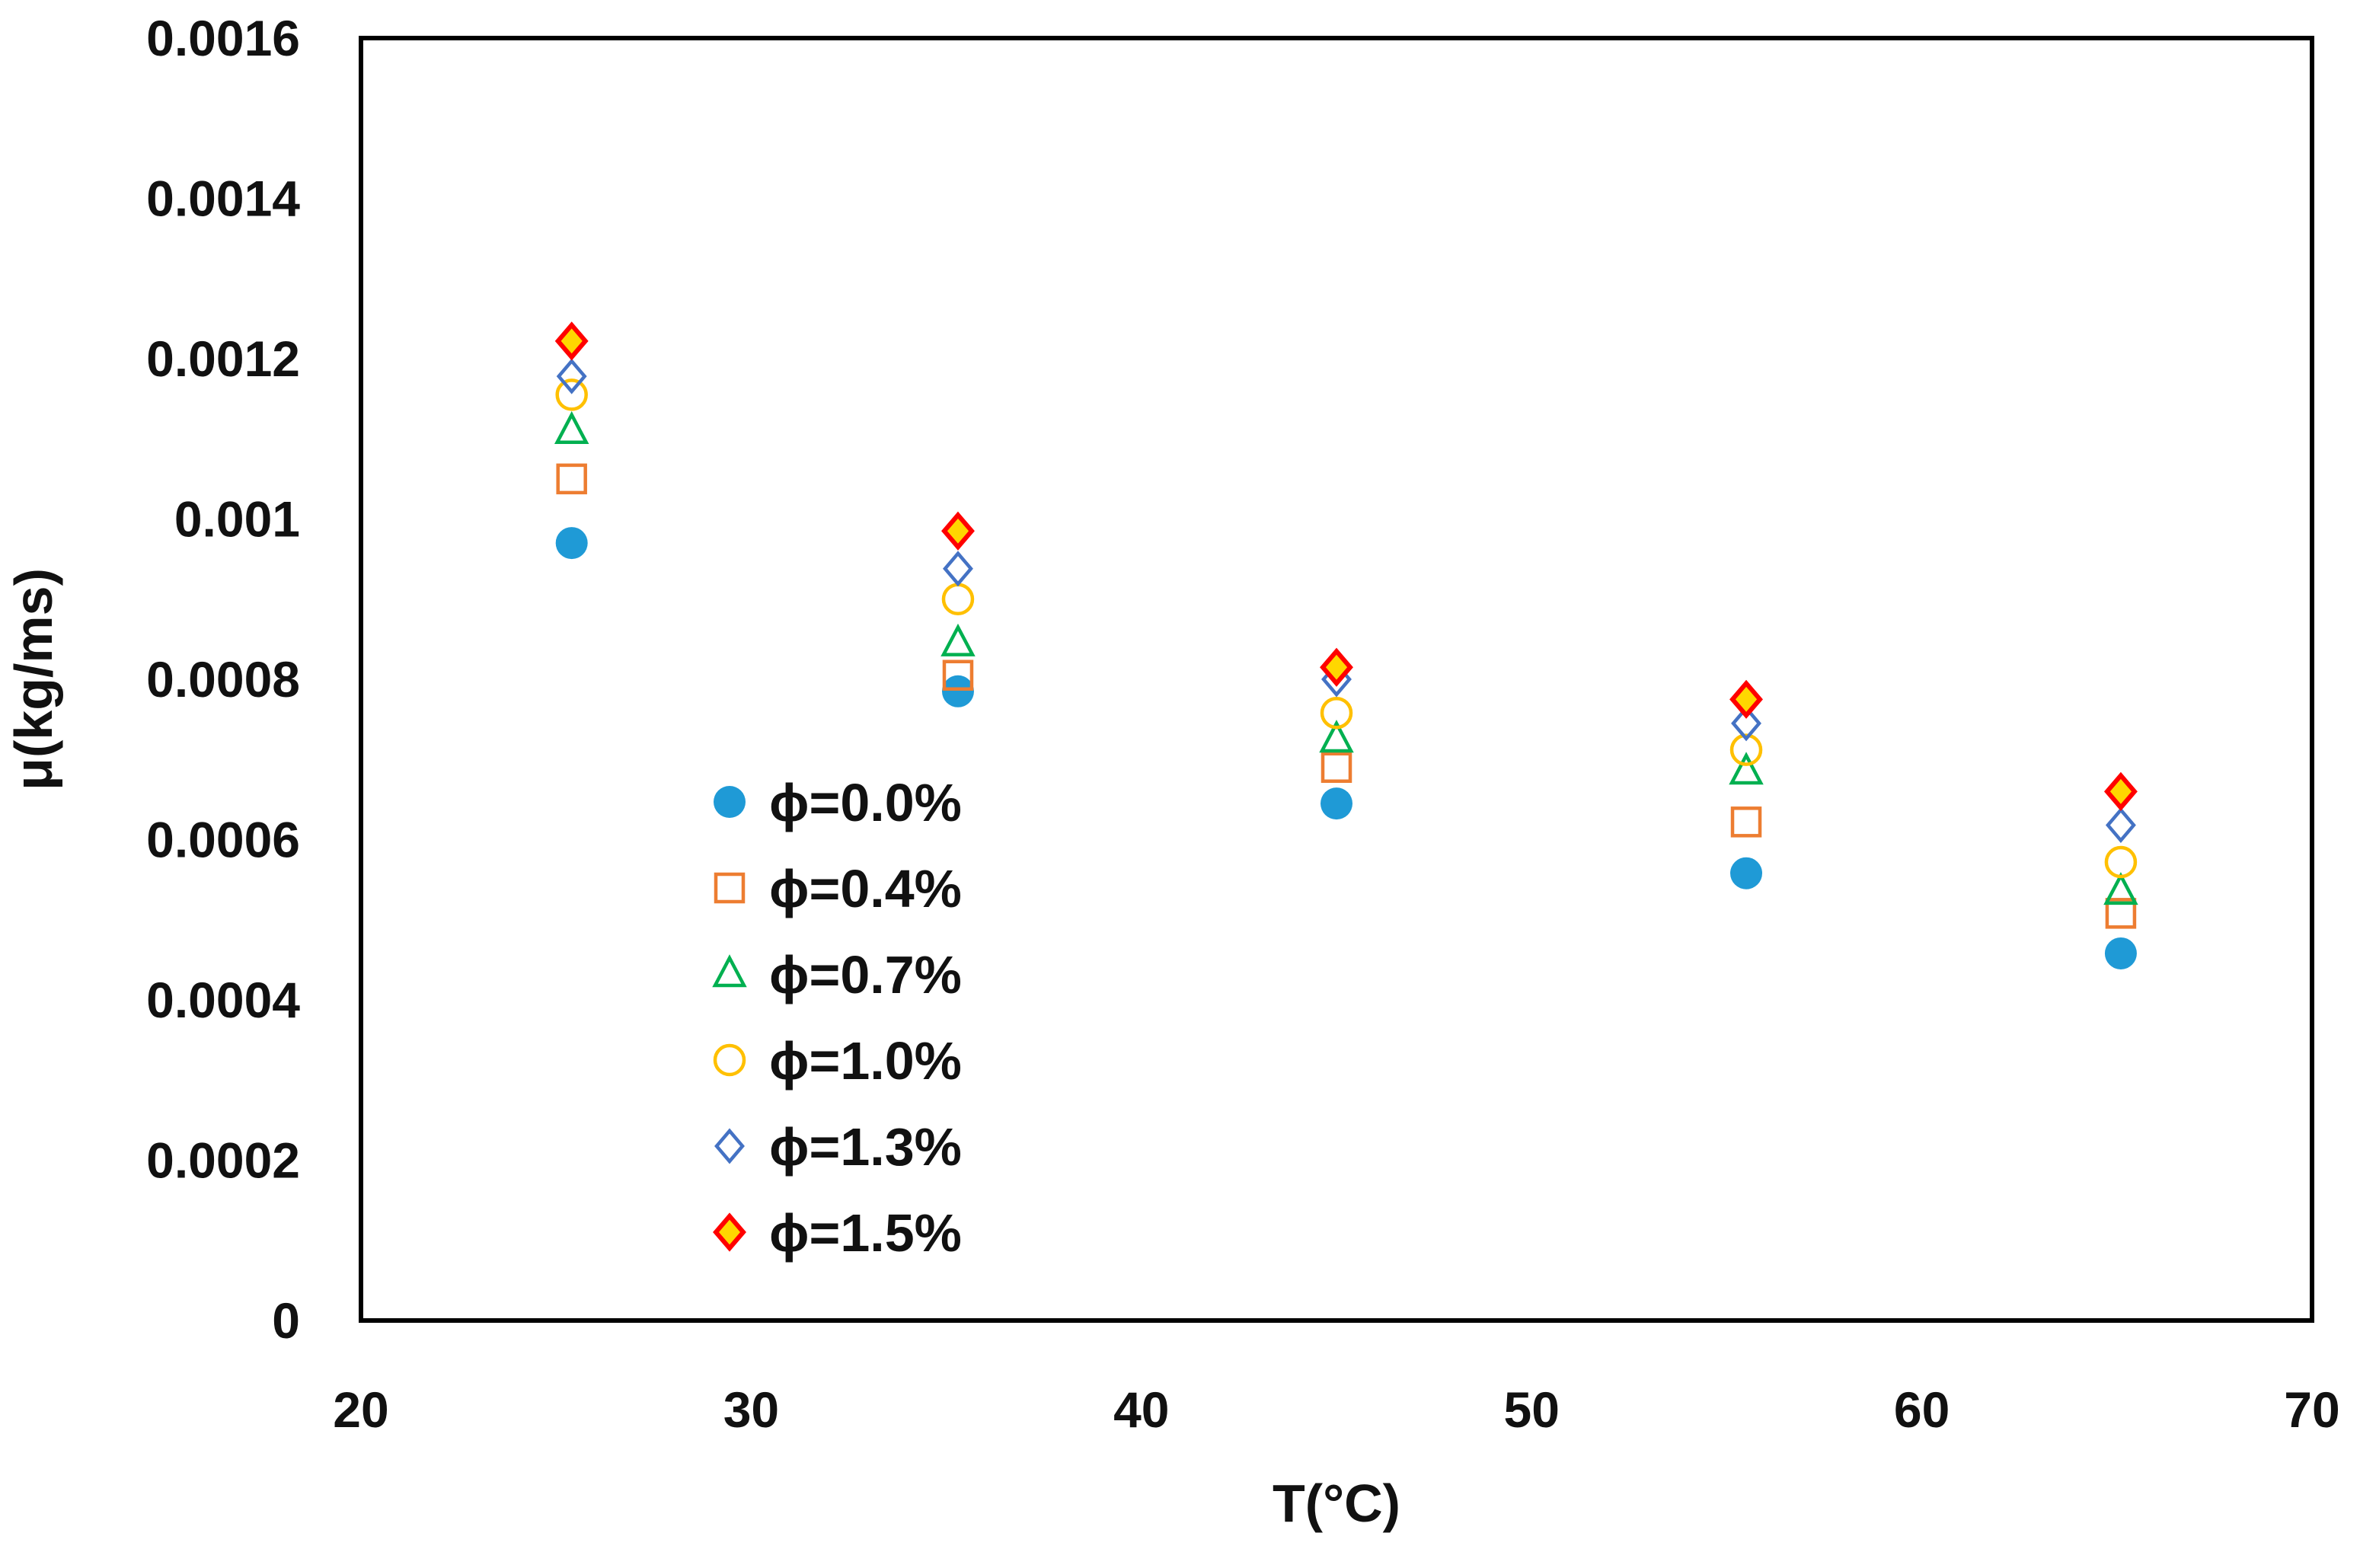 The image size is (2360, 1568). Describe the element at coordinates (866, 975) in the screenshot. I see `legend-label: ϕ=0.7%` at that location.